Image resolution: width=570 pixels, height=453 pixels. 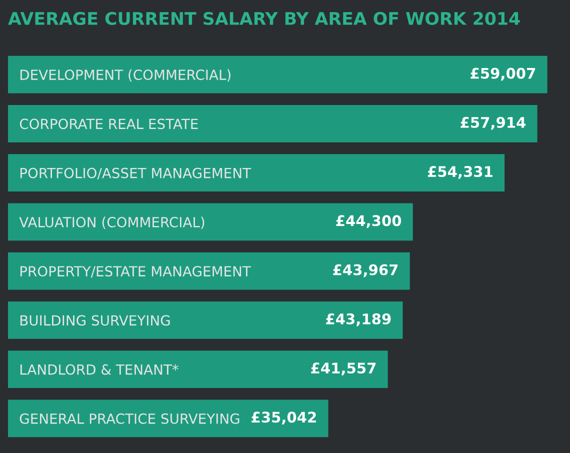 What do you see at coordinates (358, 319) in the screenshot?
I see `data-label: £43,189` at bounding box center [358, 319].